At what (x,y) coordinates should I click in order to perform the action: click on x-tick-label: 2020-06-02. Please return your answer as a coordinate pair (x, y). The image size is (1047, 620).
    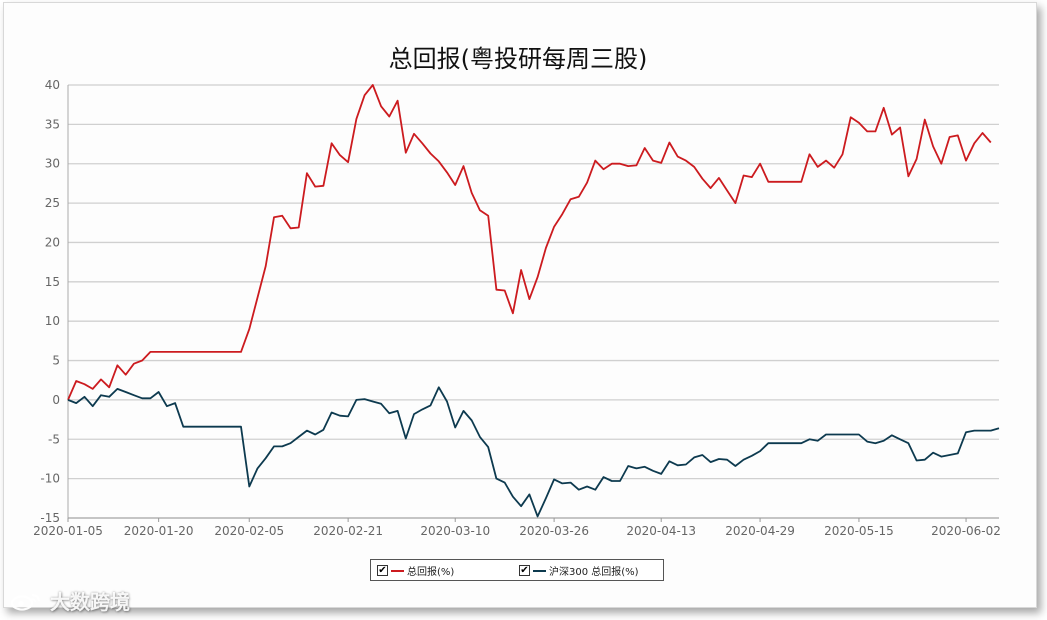
    Looking at the image, I should click on (966, 531).